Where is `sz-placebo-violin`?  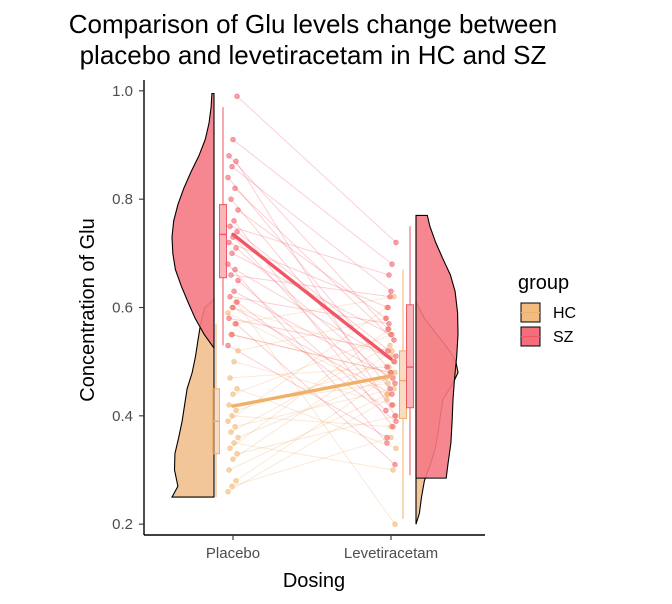
sz-placebo-violin is located at coordinates (193, 220).